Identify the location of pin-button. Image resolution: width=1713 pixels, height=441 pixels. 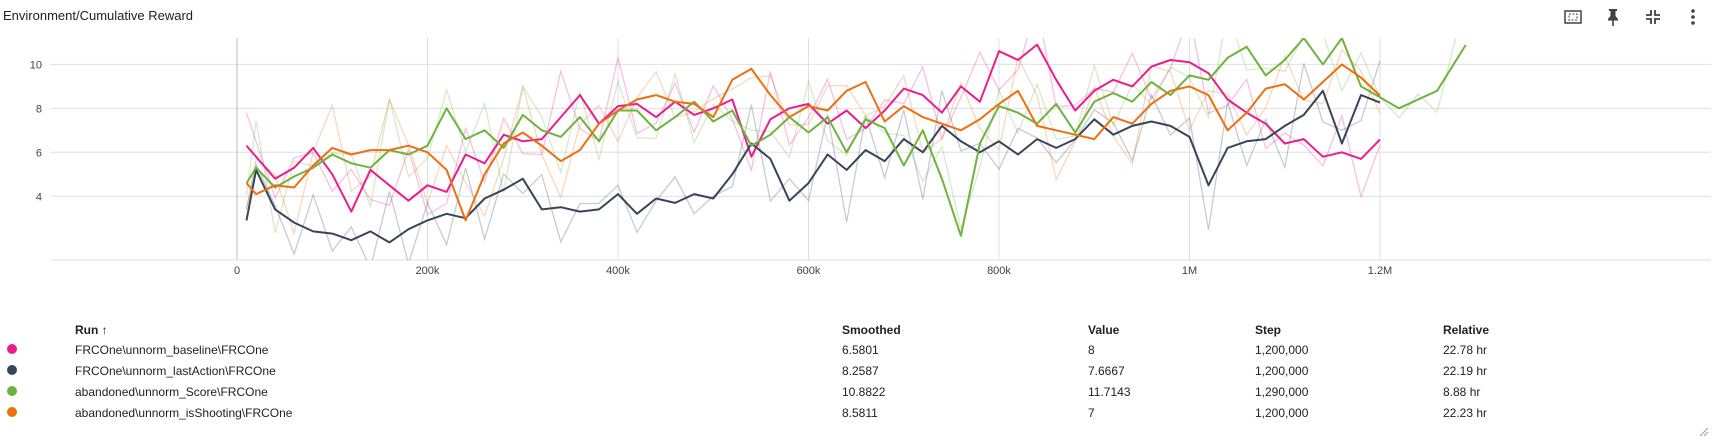
(1613, 17).